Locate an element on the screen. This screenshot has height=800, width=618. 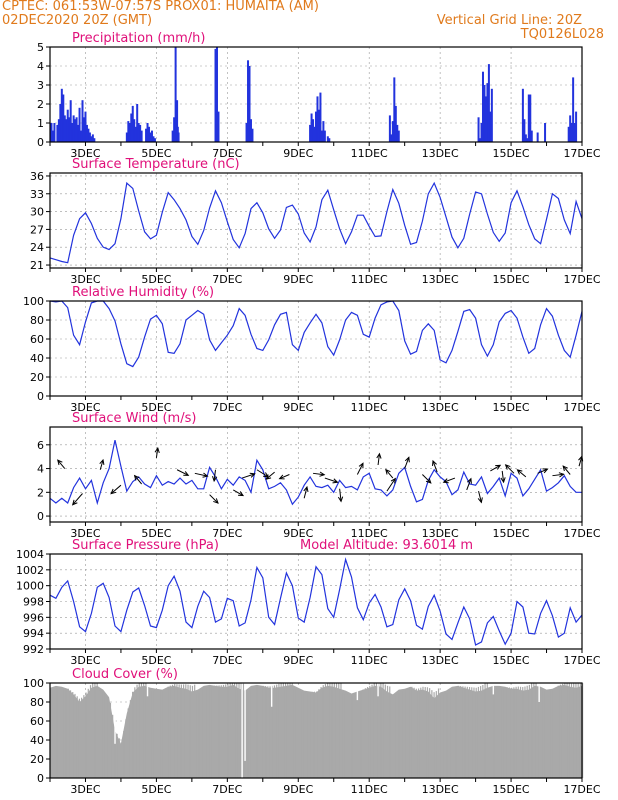
temp-title: Surface Temperature (nC) is located at coordinates (156, 164).